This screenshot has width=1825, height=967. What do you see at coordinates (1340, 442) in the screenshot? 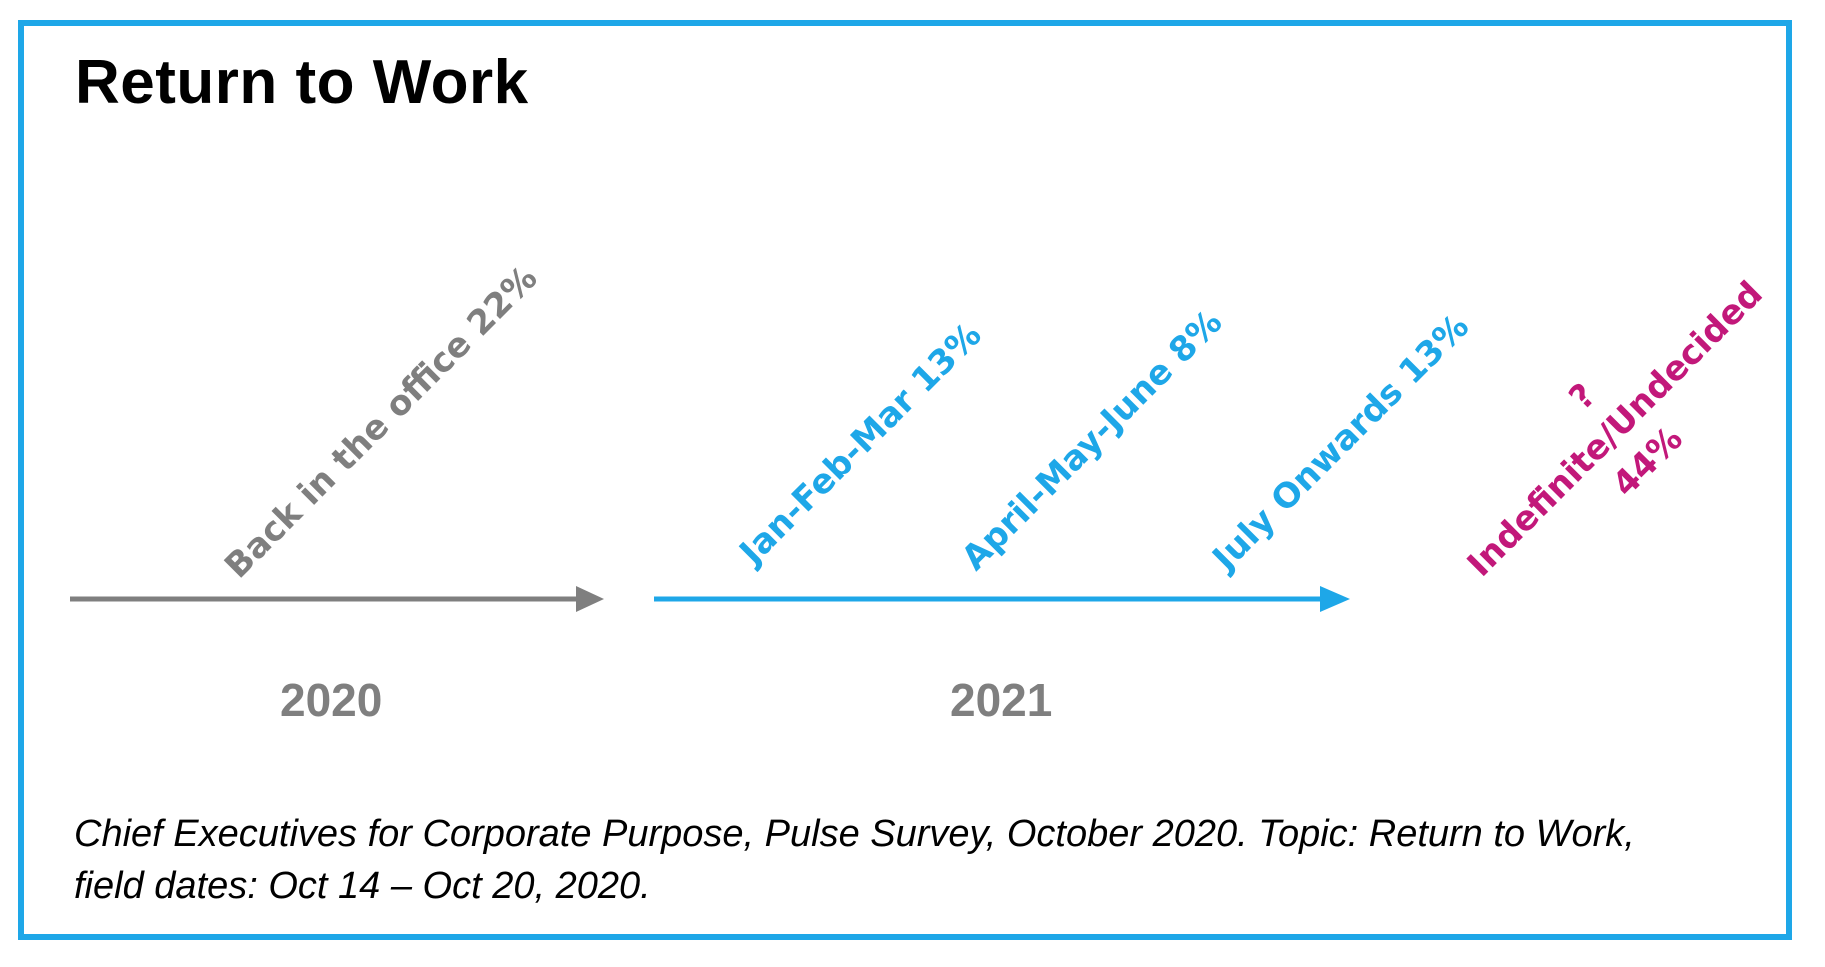
I see `label-july-onwards: July Onwards 13%` at bounding box center [1340, 442].